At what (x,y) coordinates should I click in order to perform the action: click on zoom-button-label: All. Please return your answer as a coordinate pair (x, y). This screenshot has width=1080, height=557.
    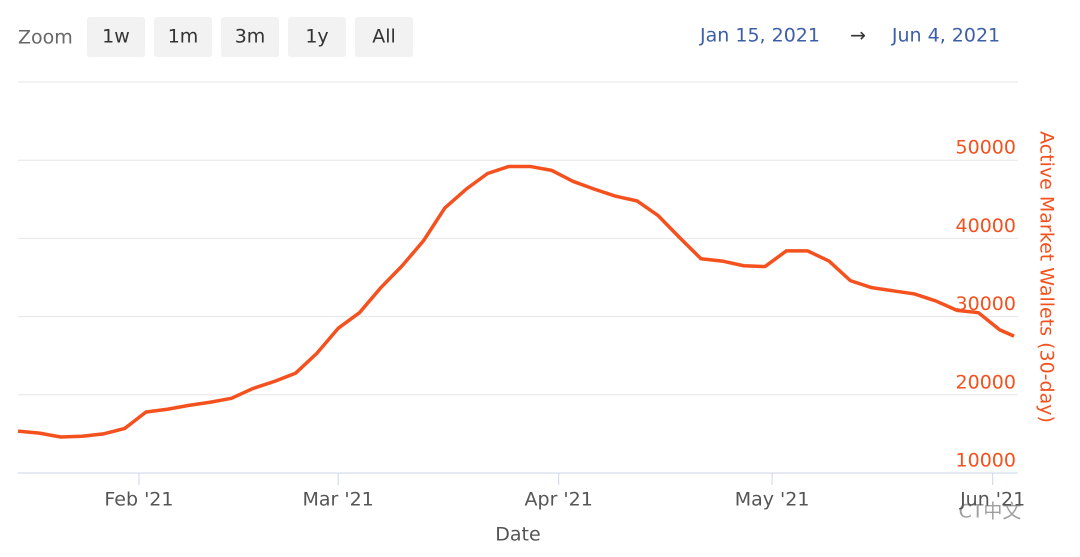
    Looking at the image, I should click on (384, 37).